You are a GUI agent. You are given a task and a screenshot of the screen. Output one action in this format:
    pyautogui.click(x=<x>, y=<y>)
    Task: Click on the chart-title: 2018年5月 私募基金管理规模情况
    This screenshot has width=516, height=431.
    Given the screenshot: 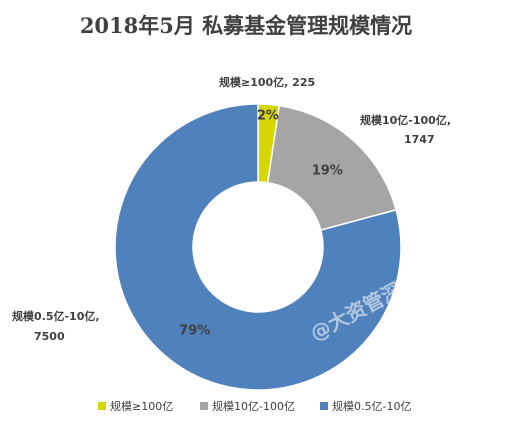 What is the action you would take?
    pyautogui.click(x=246, y=25)
    